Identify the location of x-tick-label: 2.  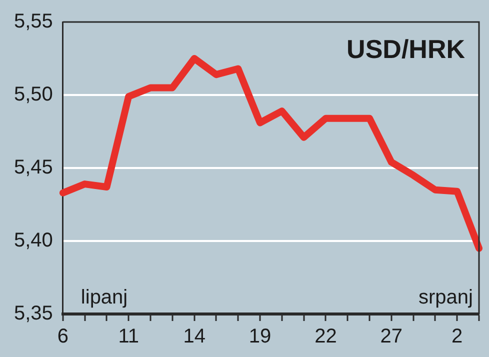
(457, 337).